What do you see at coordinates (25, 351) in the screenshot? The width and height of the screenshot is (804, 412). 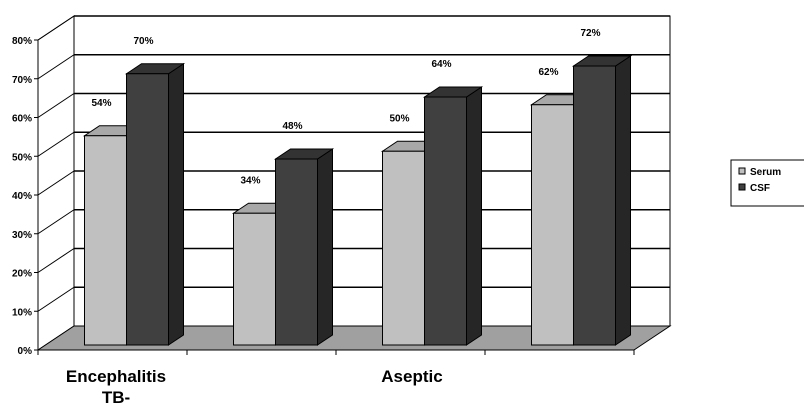 I see `y-tick-label: 0%` at bounding box center [25, 351].